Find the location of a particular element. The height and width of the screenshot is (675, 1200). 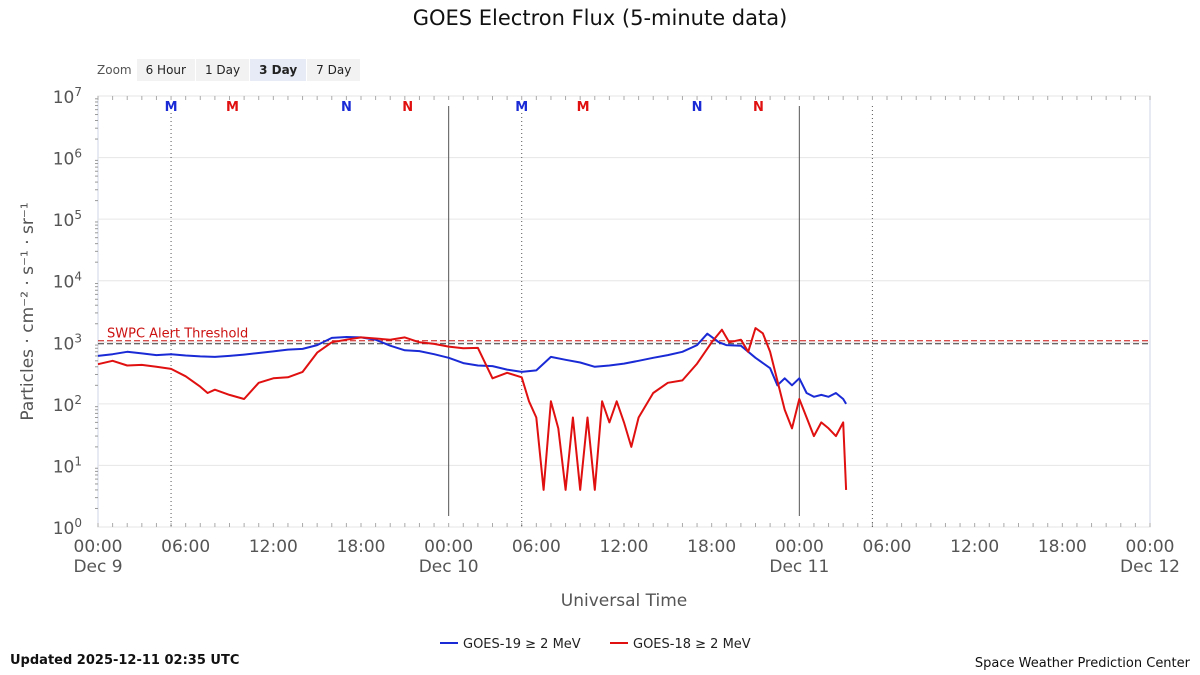

zoom-selector: Zoom 6 Hour 1 Day 3 Day 7 Day is located at coordinates (226, 70).